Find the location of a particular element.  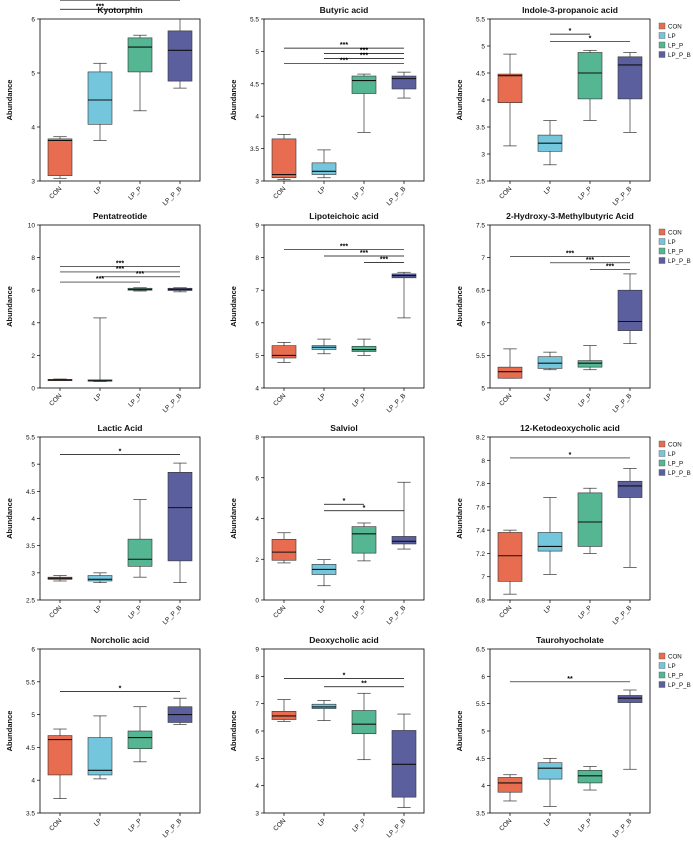

y-tick-label: 4.5 is located at coordinates (480, 74).